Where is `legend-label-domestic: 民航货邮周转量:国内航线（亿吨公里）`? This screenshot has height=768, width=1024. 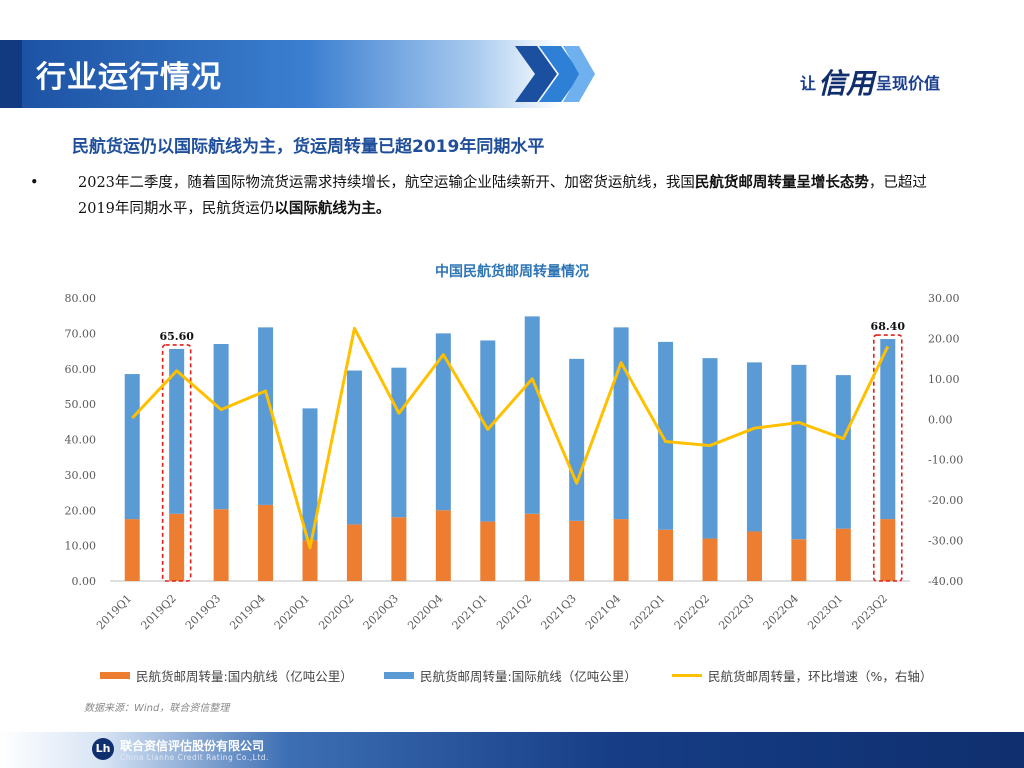
legend-label-domestic: 民航货邮周转量:国内航线（亿吨公里） is located at coordinates (244, 676).